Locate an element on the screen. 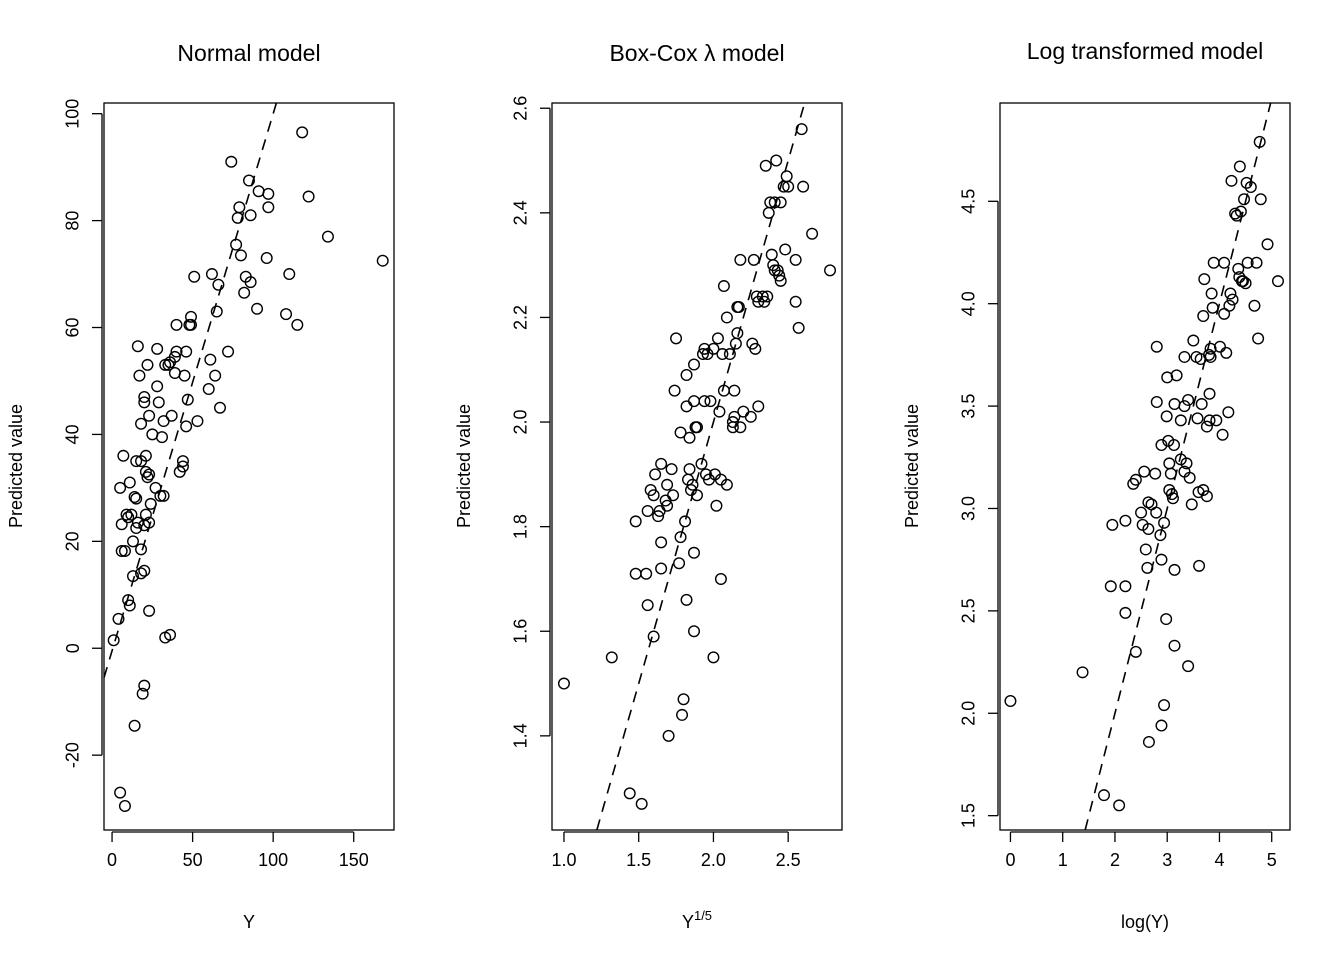  x-axis: 0 50 100 150 is located at coordinates (238, 850).